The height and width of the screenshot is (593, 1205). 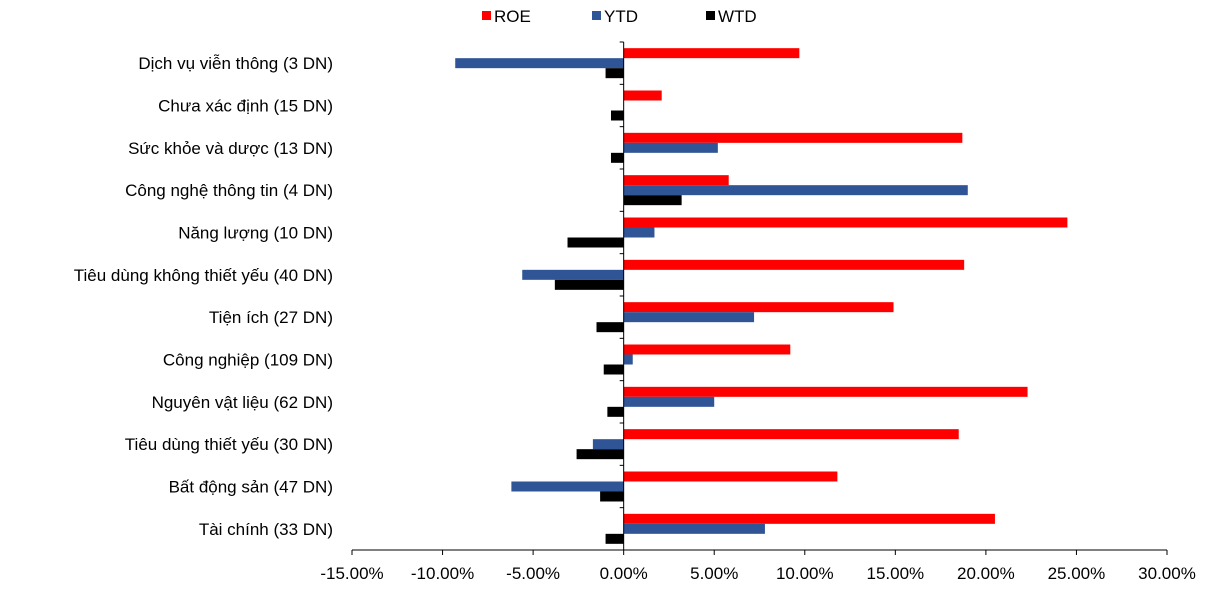 What do you see at coordinates (255, 233) in the screenshot?
I see `category-label: Năng lượng (10 DN)` at bounding box center [255, 233].